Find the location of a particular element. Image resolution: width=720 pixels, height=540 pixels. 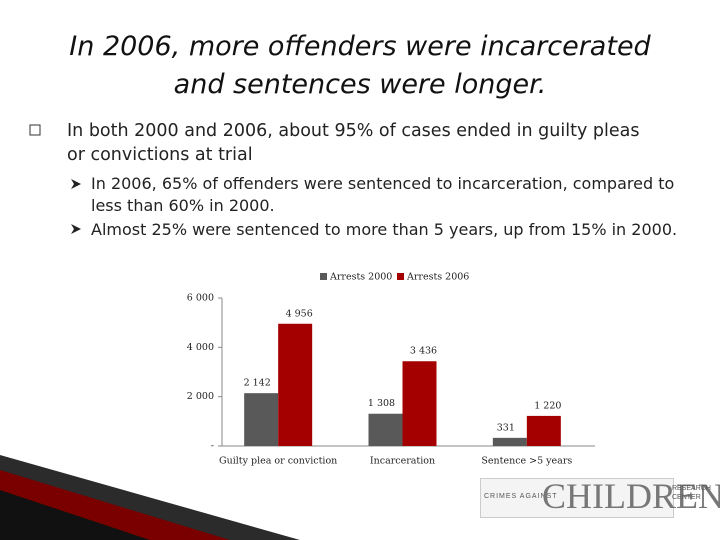

value-label: 1 220 is located at coordinates (547, 405).